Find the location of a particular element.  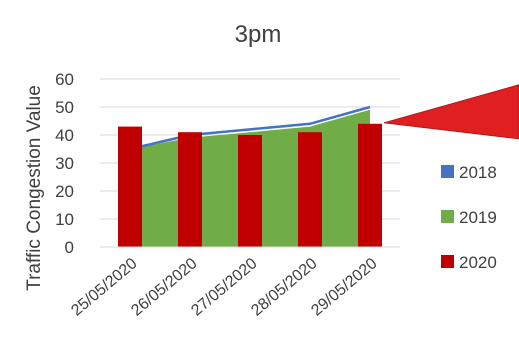

y-axis-ticks: 0 10 20 30 40 50 60 is located at coordinates (64, 163).